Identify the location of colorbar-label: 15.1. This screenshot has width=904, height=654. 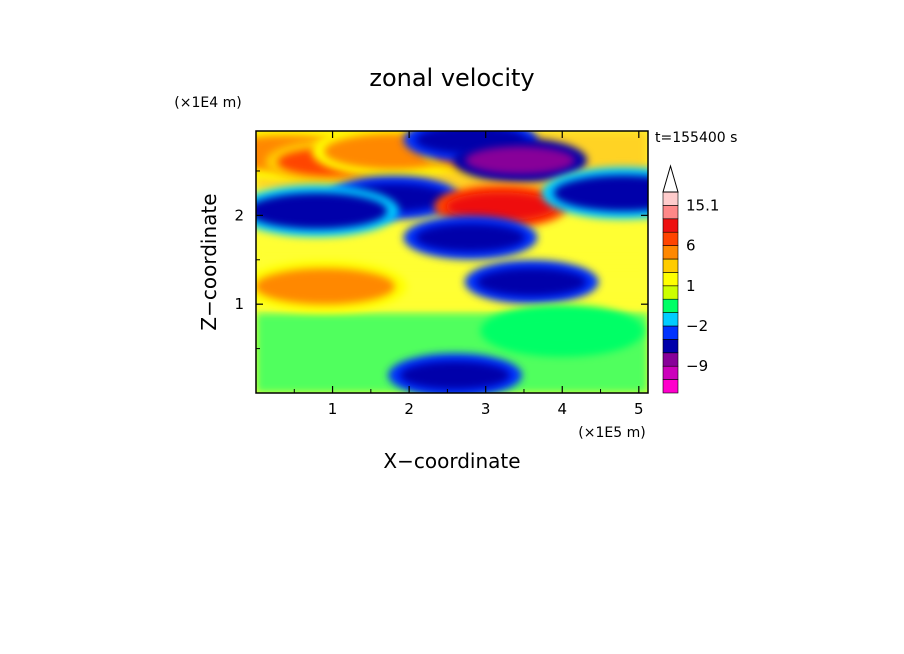
(702, 205).